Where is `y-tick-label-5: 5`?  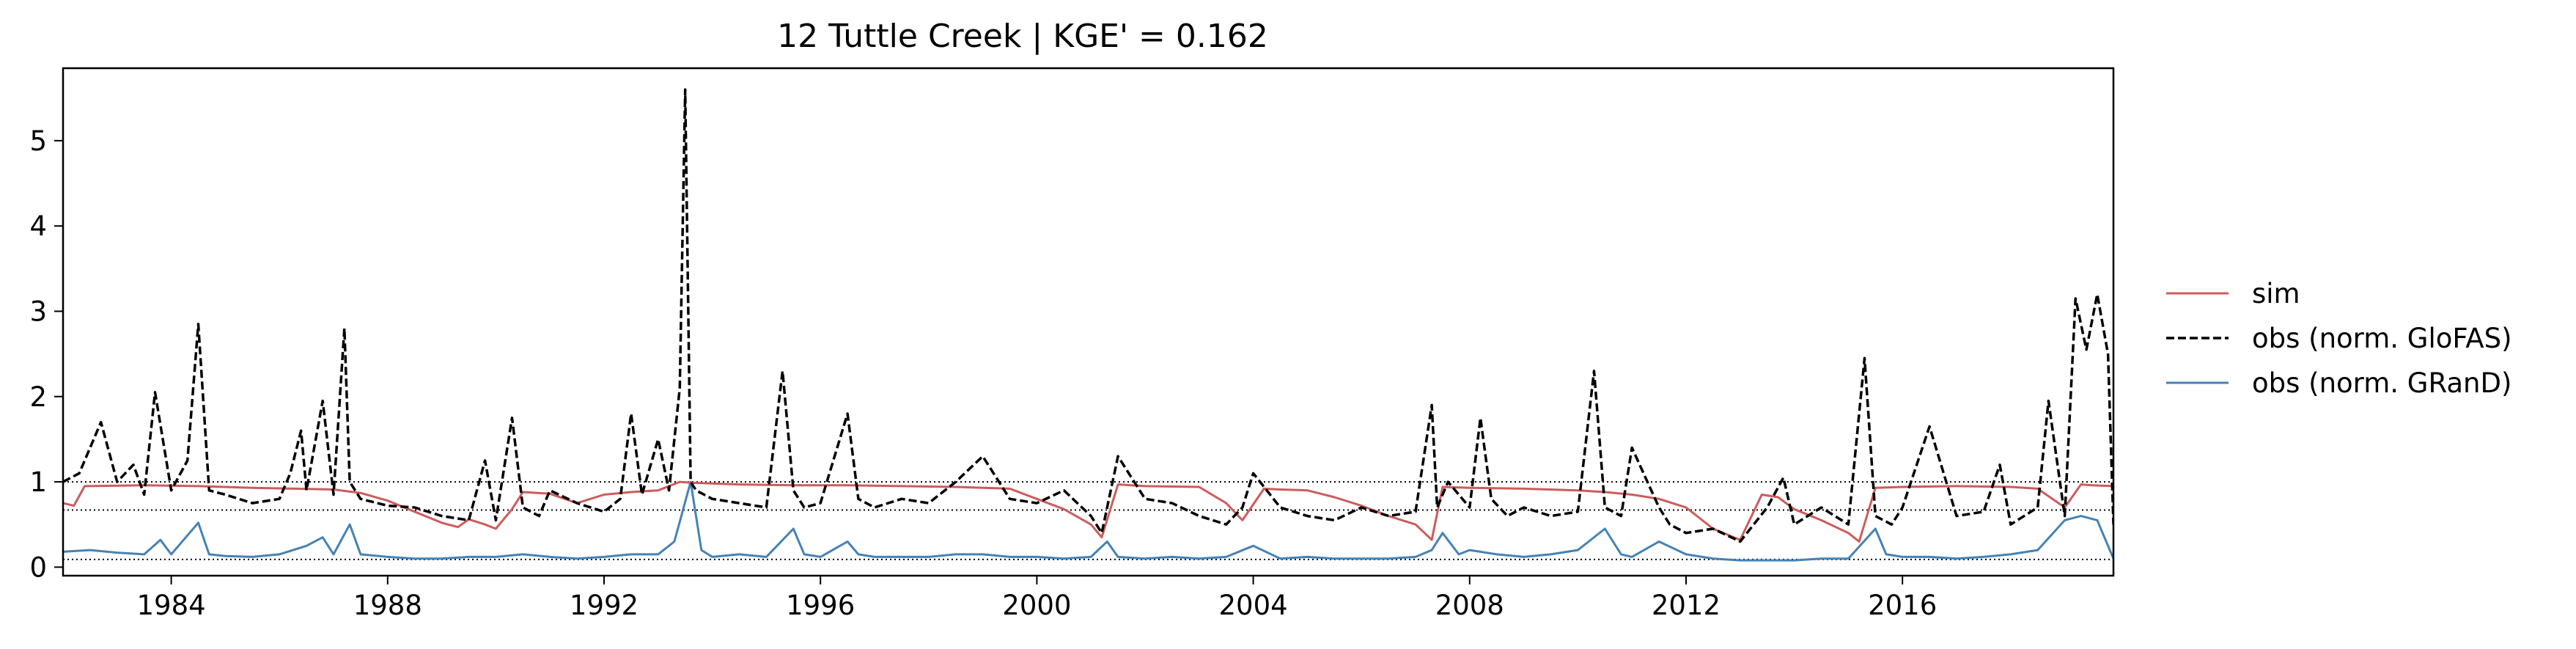
y-tick-label-5: 5 is located at coordinates (38, 141).